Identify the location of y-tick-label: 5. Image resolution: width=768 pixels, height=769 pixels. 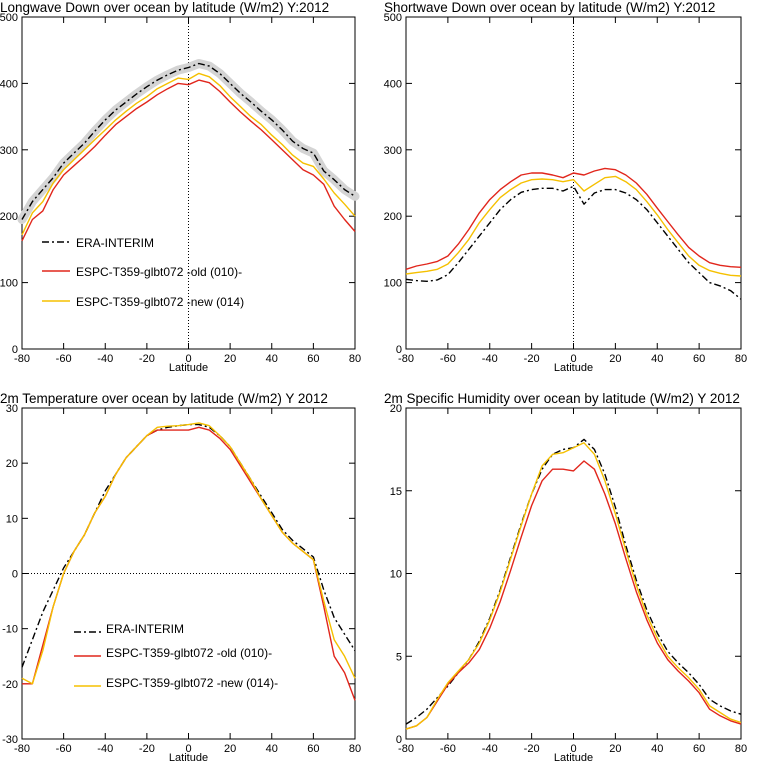
(399, 657).